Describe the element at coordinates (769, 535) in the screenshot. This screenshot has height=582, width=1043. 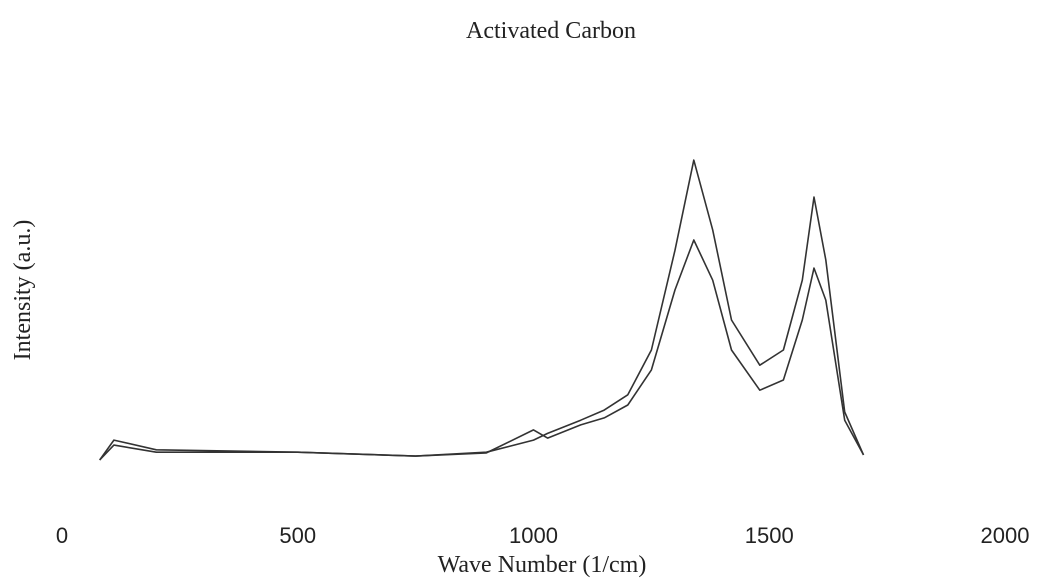
I see `x-tick-label: 1500` at that location.